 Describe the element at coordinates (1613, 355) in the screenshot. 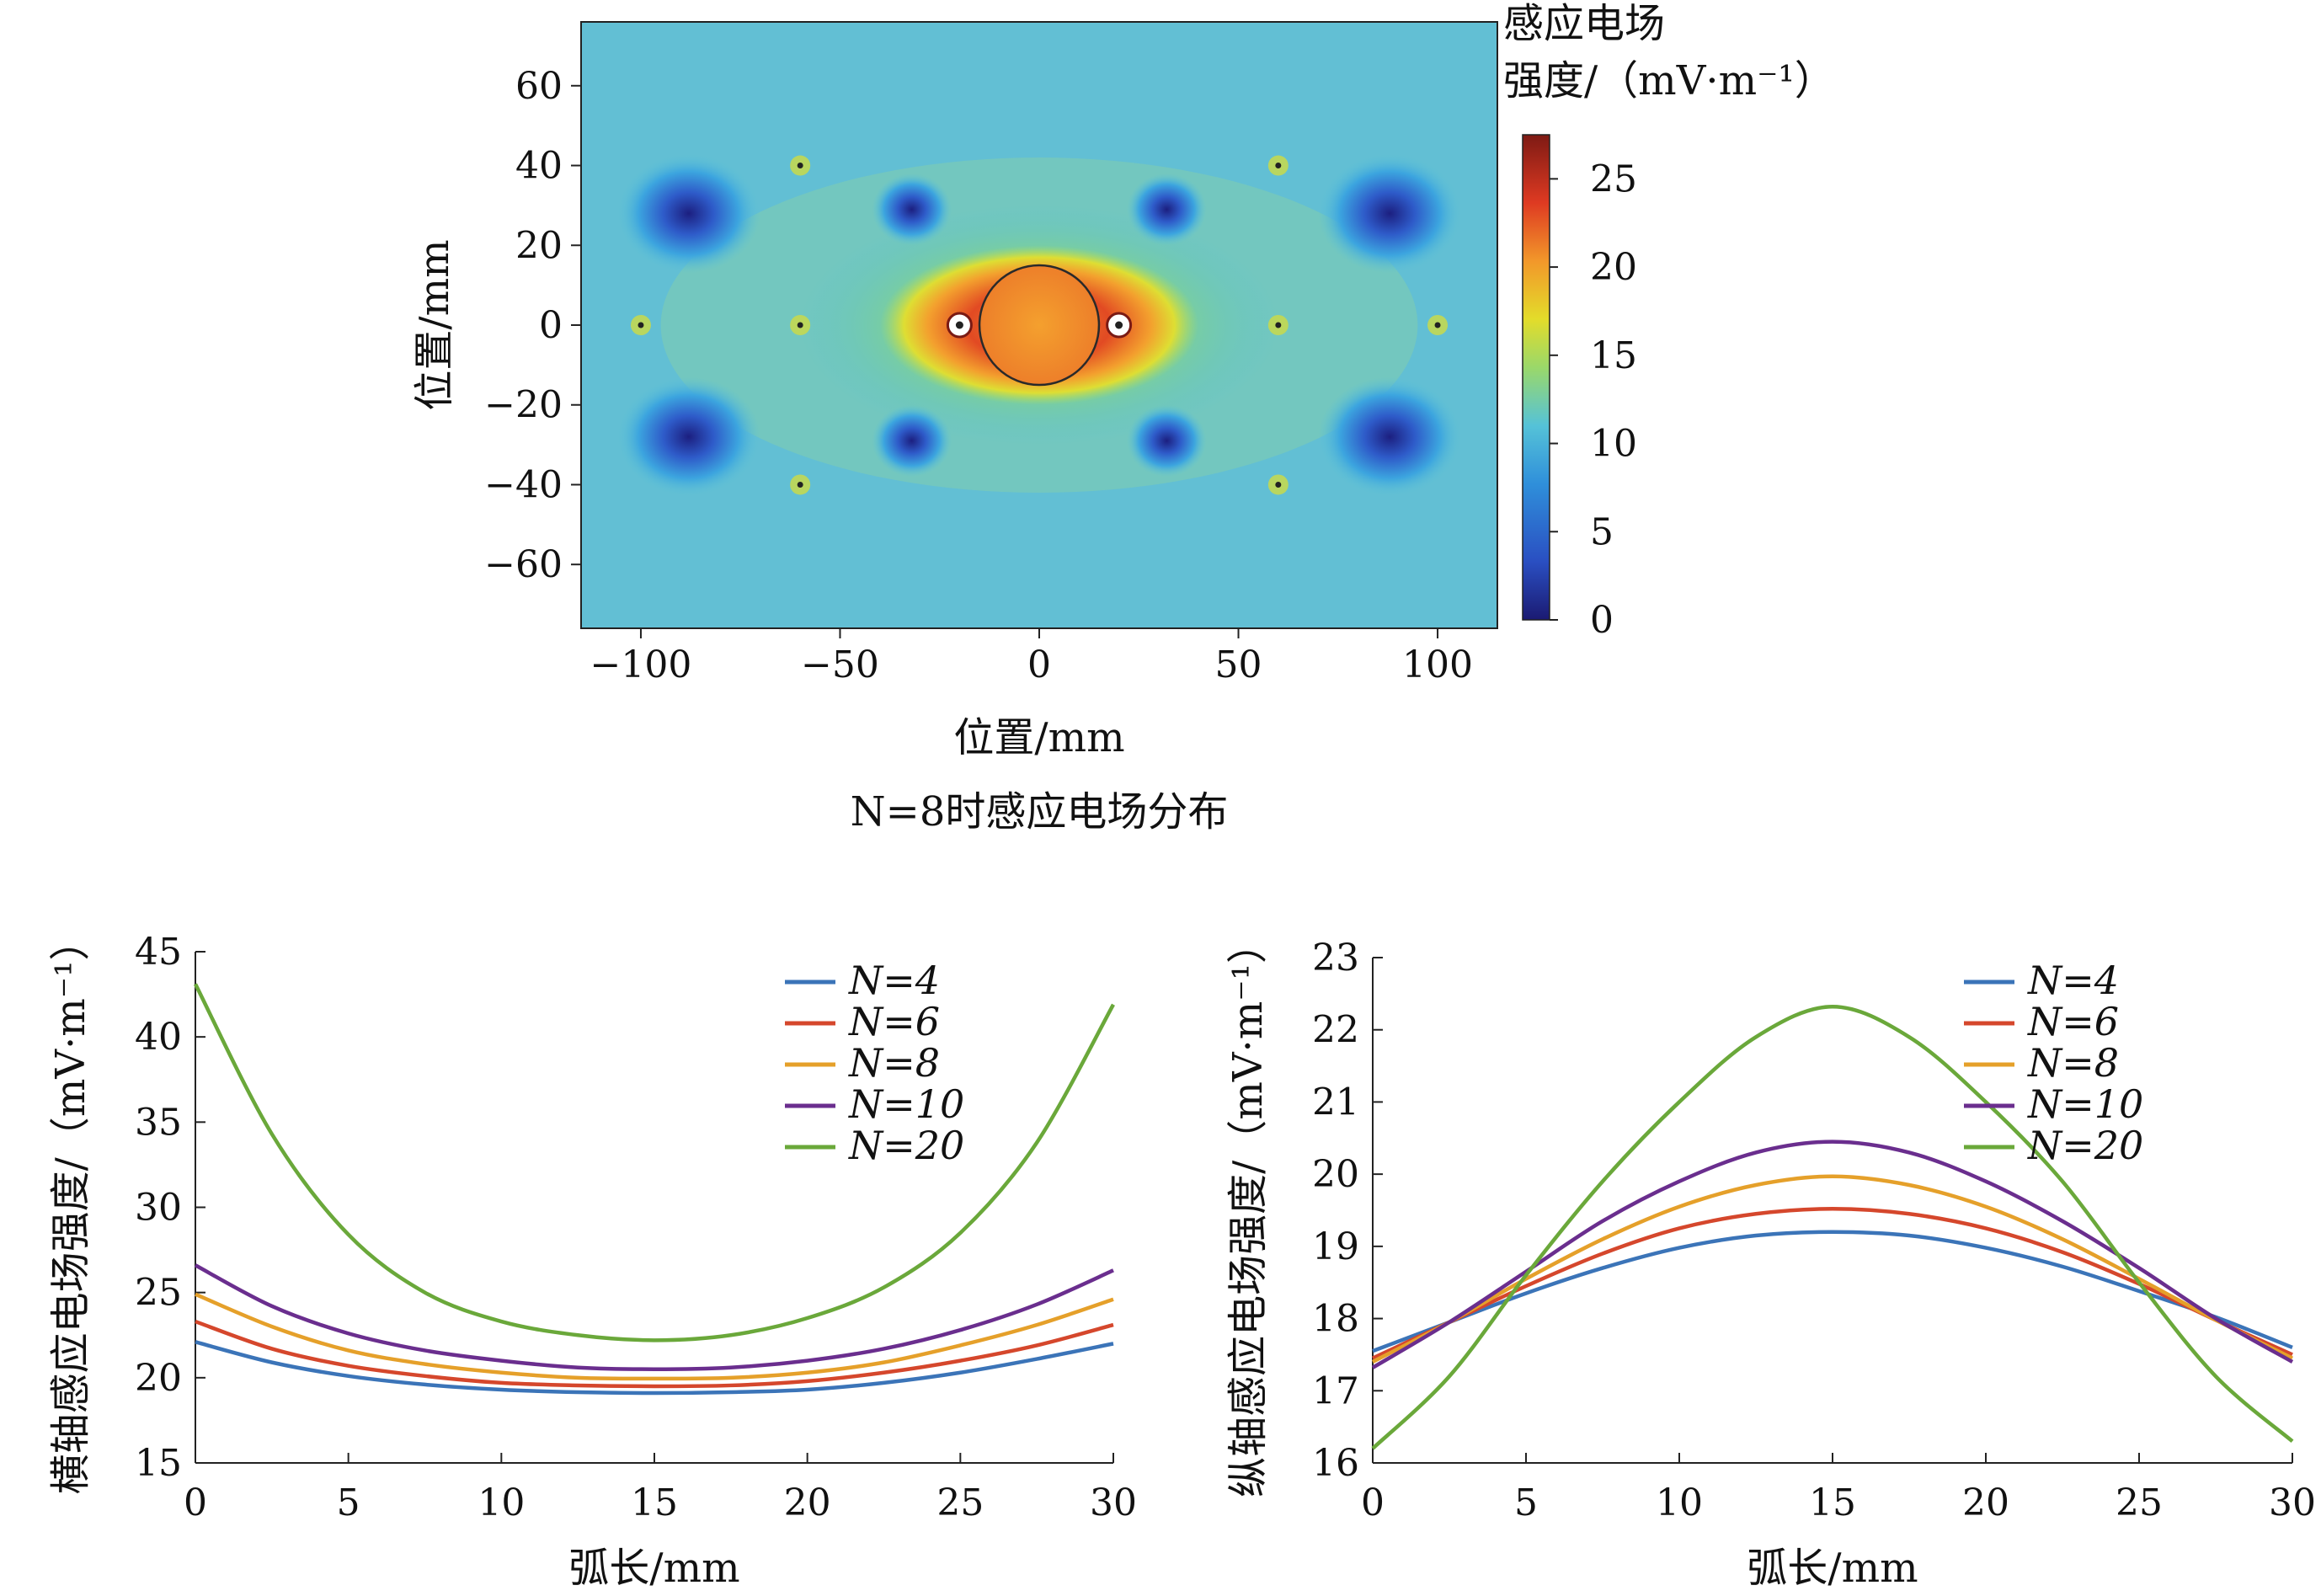

I see `colorbar-tick-label: 15` at that location.